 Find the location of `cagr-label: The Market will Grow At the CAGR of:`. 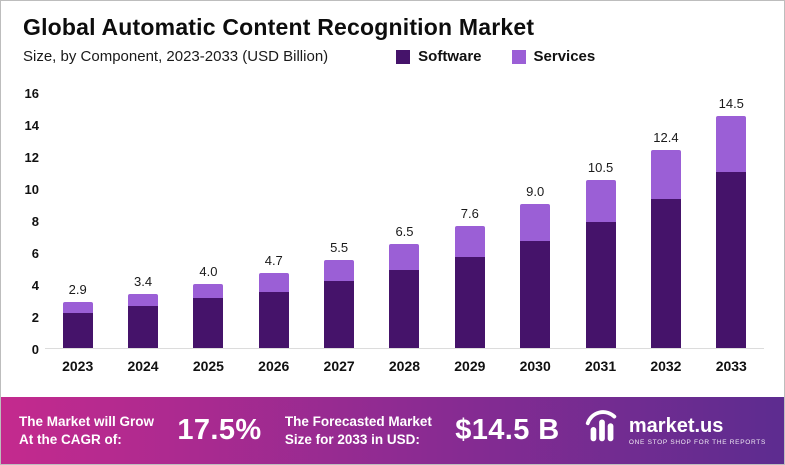

cagr-label: The Market will Grow At the CAGR of: is located at coordinates (86, 430).